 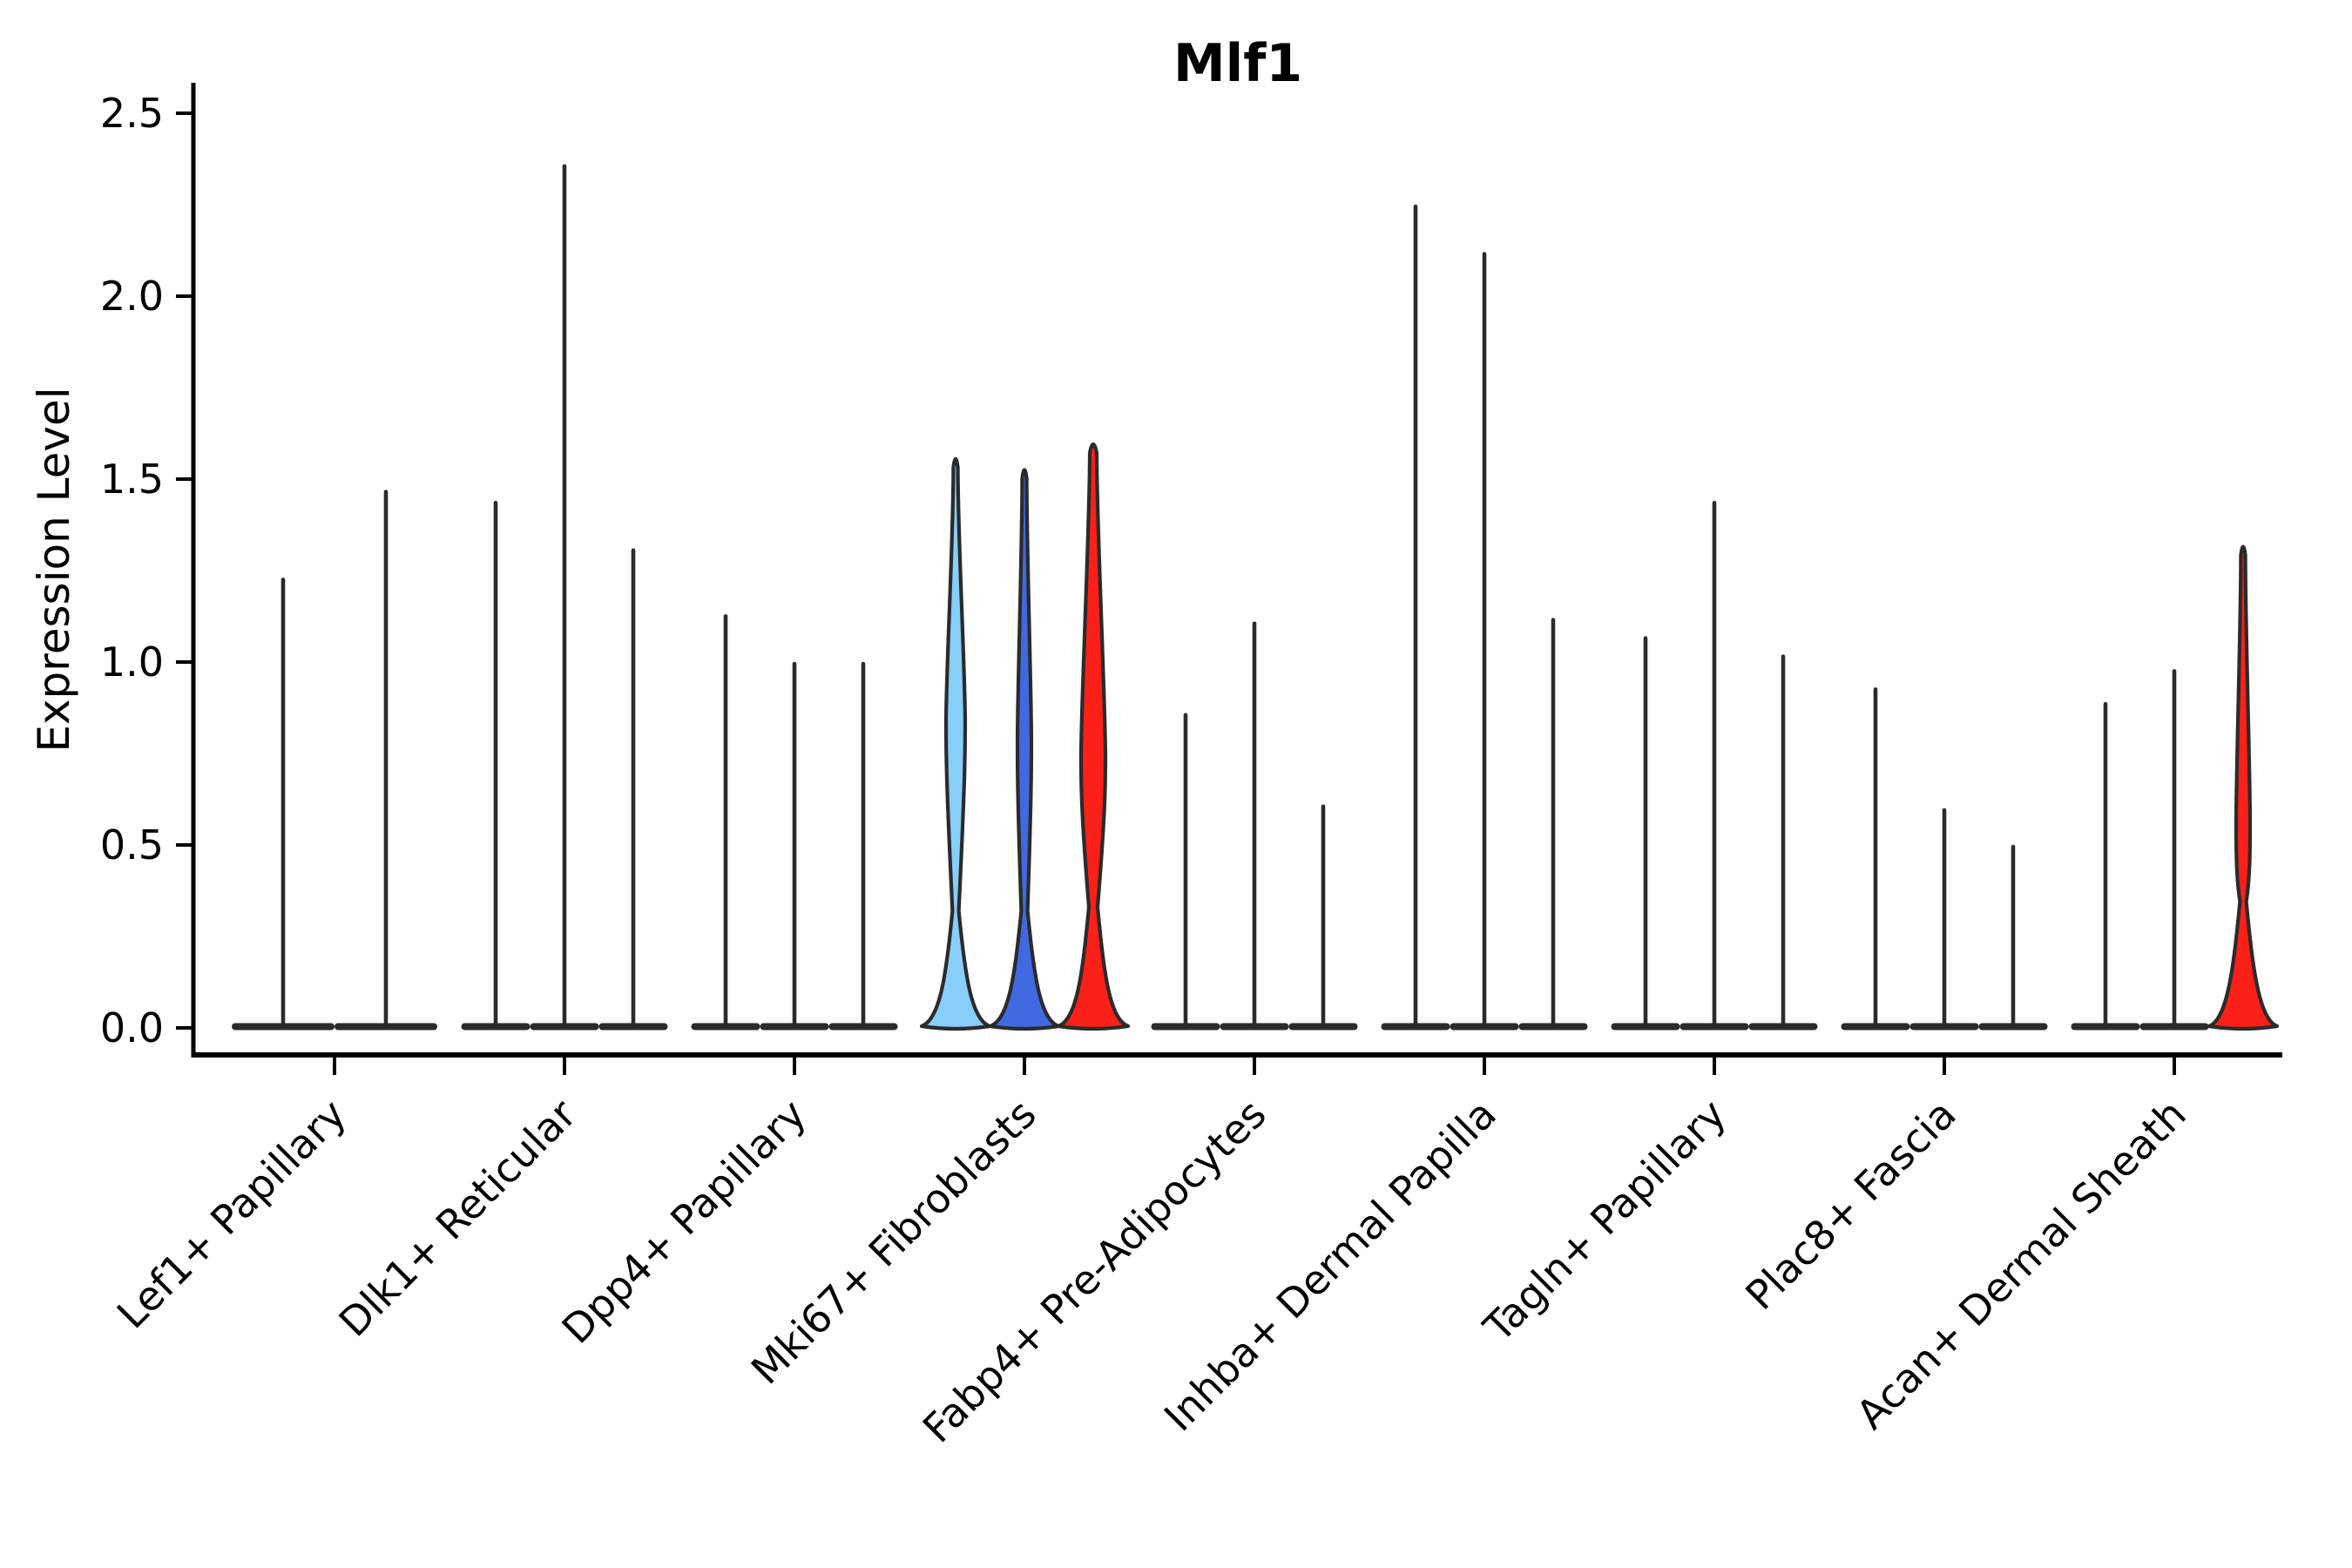 I want to click on y-tick-label: 2.0, so click(x=132, y=297).